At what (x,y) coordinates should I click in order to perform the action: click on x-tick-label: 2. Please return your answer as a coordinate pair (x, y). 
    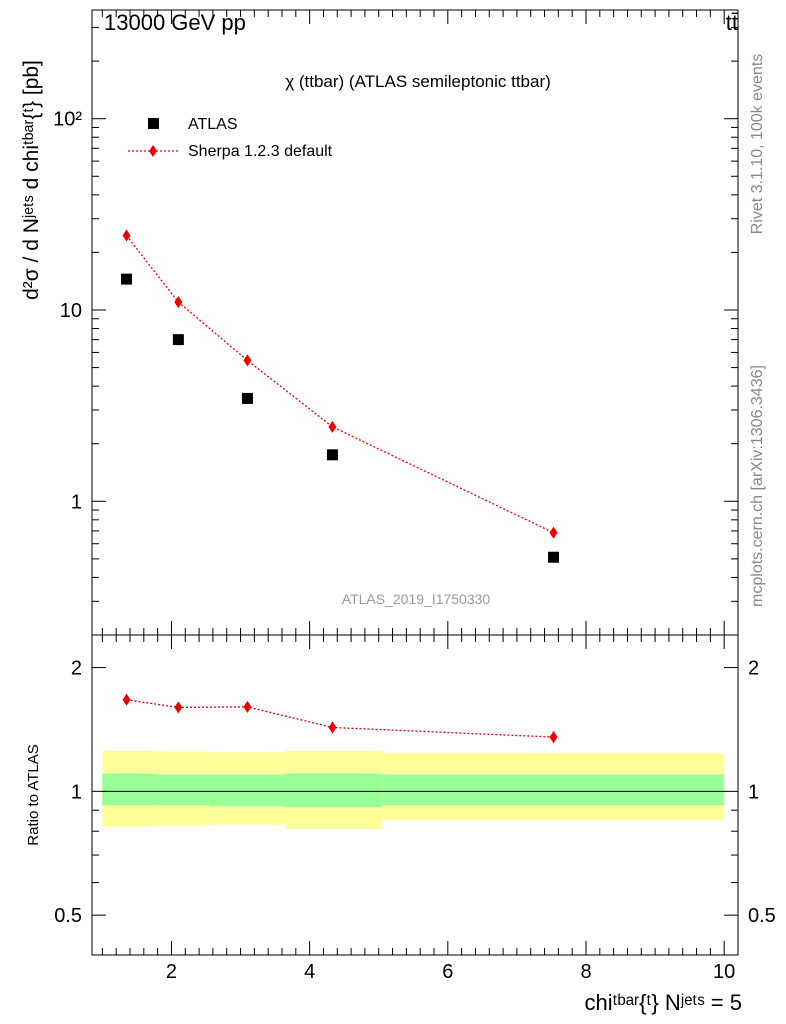
    Looking at the image, I should click on (171, 972).